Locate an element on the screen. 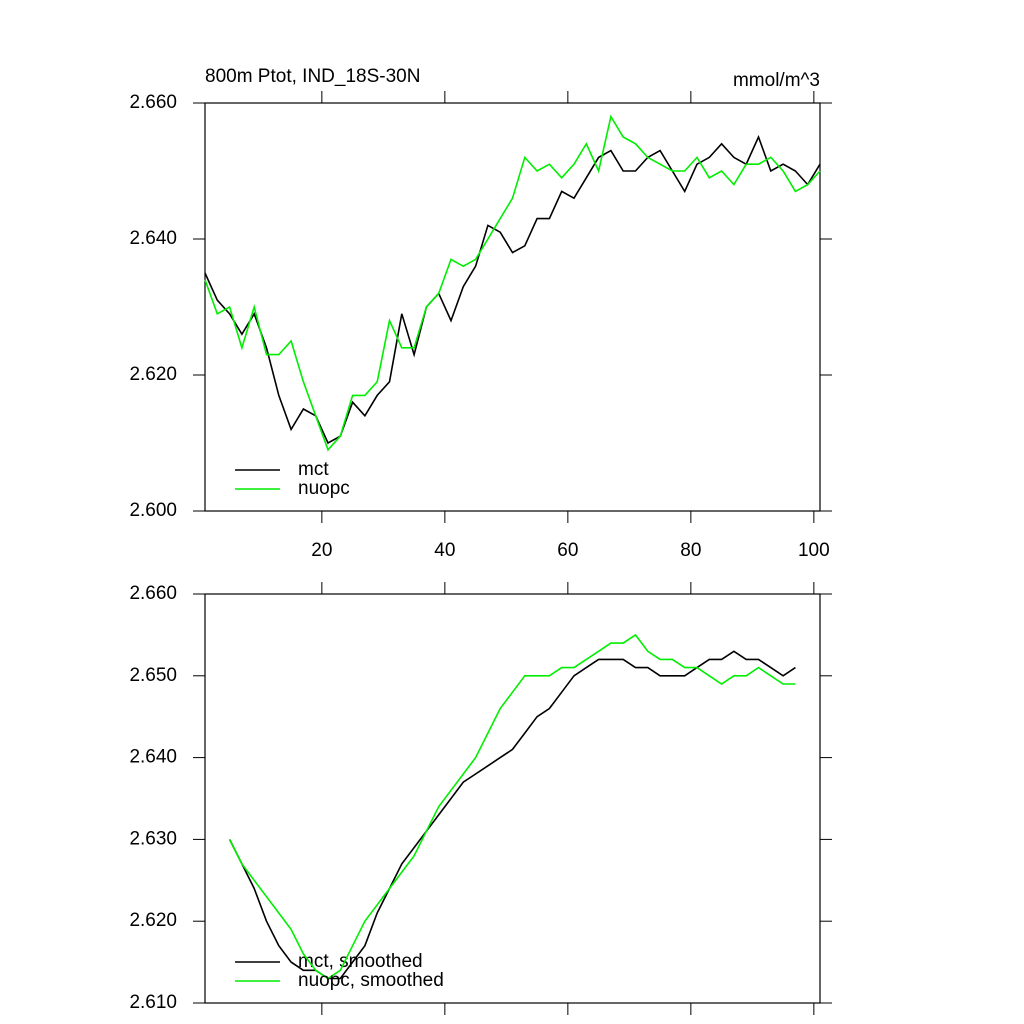 The height and width of the screenshot is (1024, 1024). y-tick-label: 2.630 is located at coordinates (153, 838).